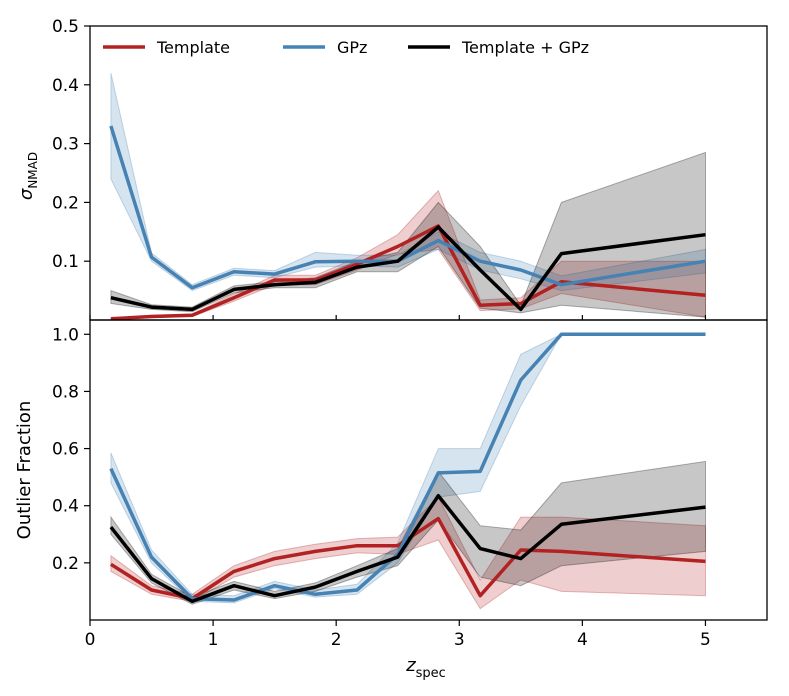  What do you see at coordinates (65, 564) in the screenshot?
I see `bottom-y-tick-label: 0.2` at bounding box center [65, 564].